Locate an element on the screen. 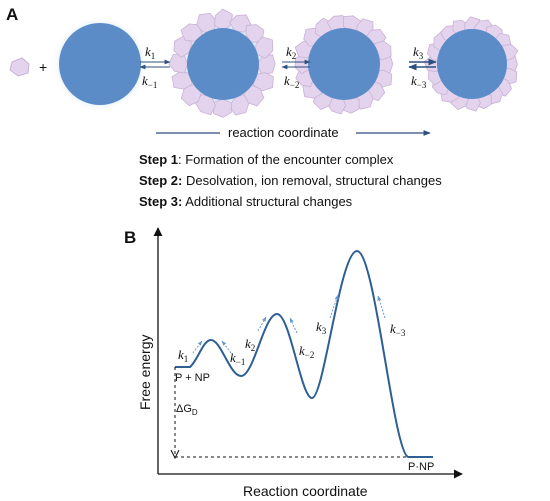 The height and width of the screenshot is (501, 550). profile-k-minus3: k−3 is located at coordinates (398, 329).